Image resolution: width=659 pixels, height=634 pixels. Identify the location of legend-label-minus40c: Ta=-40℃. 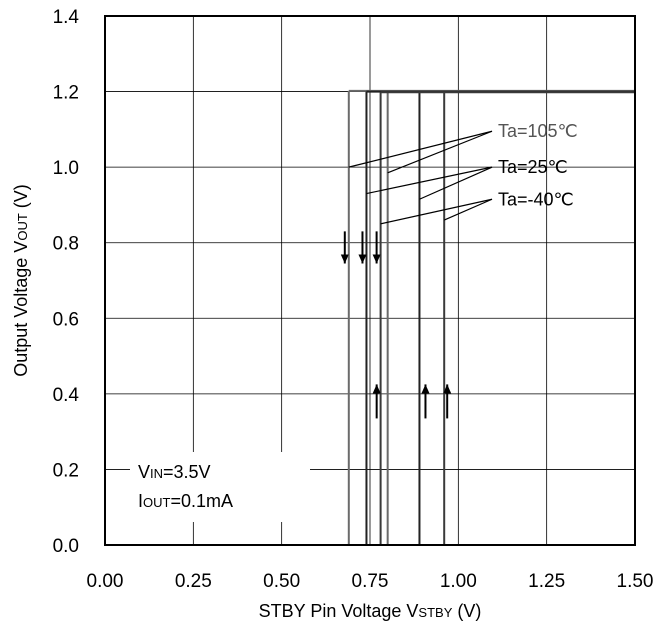
(536, 199).